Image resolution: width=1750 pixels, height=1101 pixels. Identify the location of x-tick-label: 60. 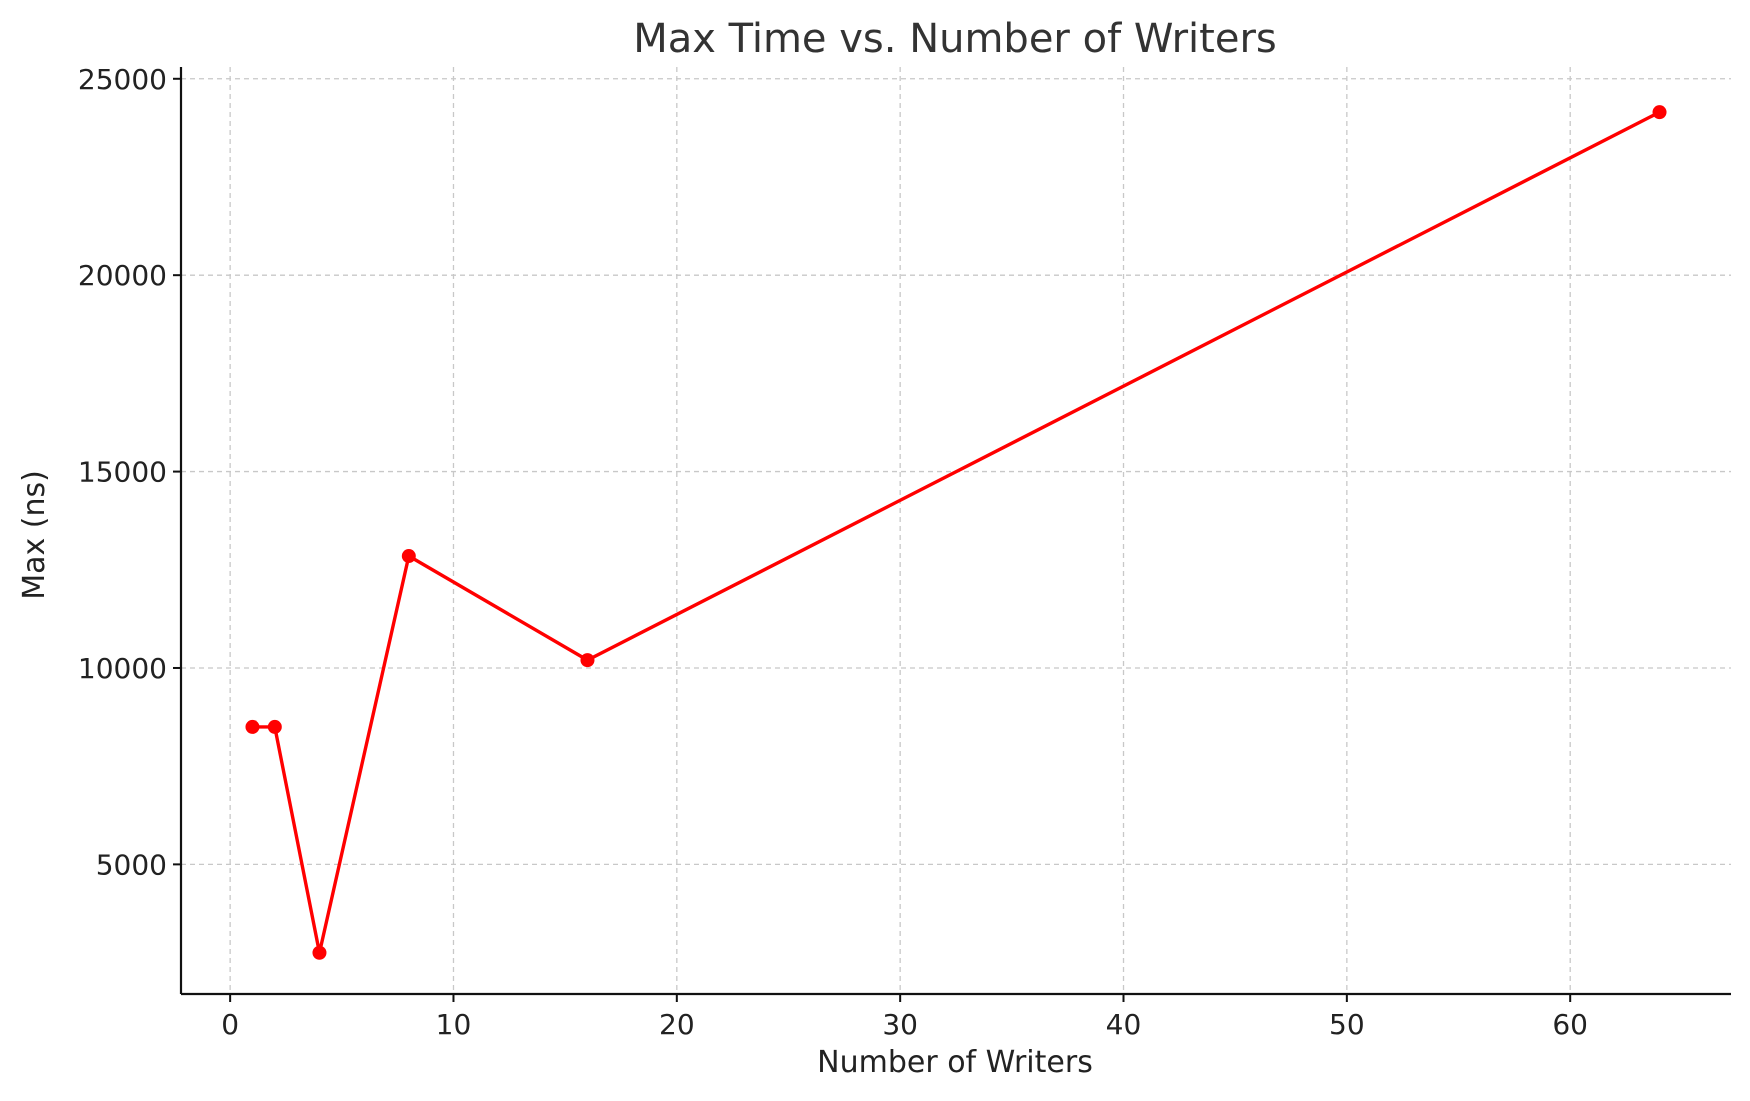
(1570, 1024).